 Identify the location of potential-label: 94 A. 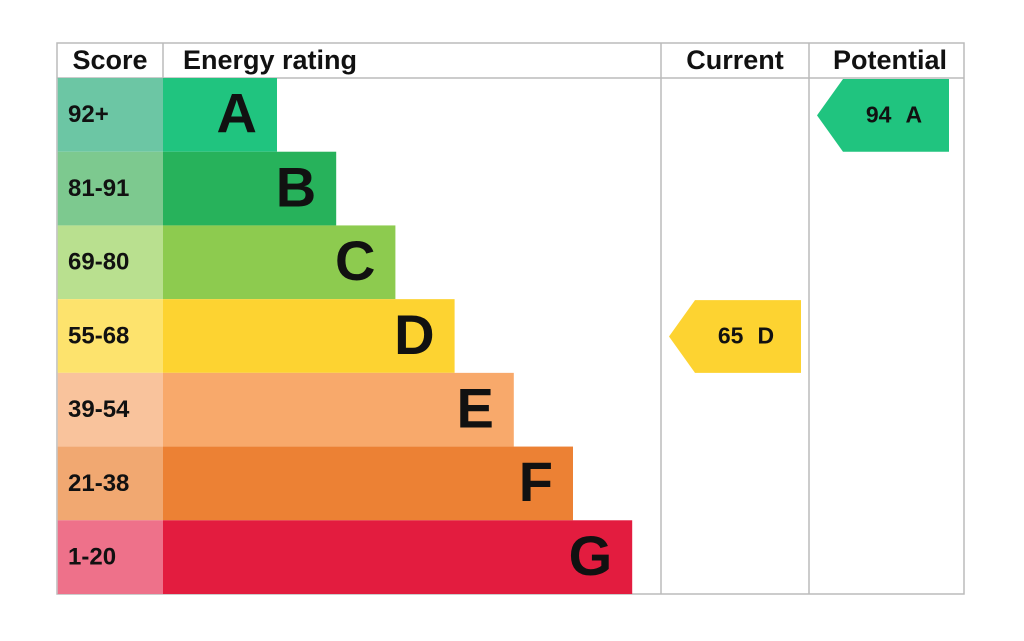
(894, 114).